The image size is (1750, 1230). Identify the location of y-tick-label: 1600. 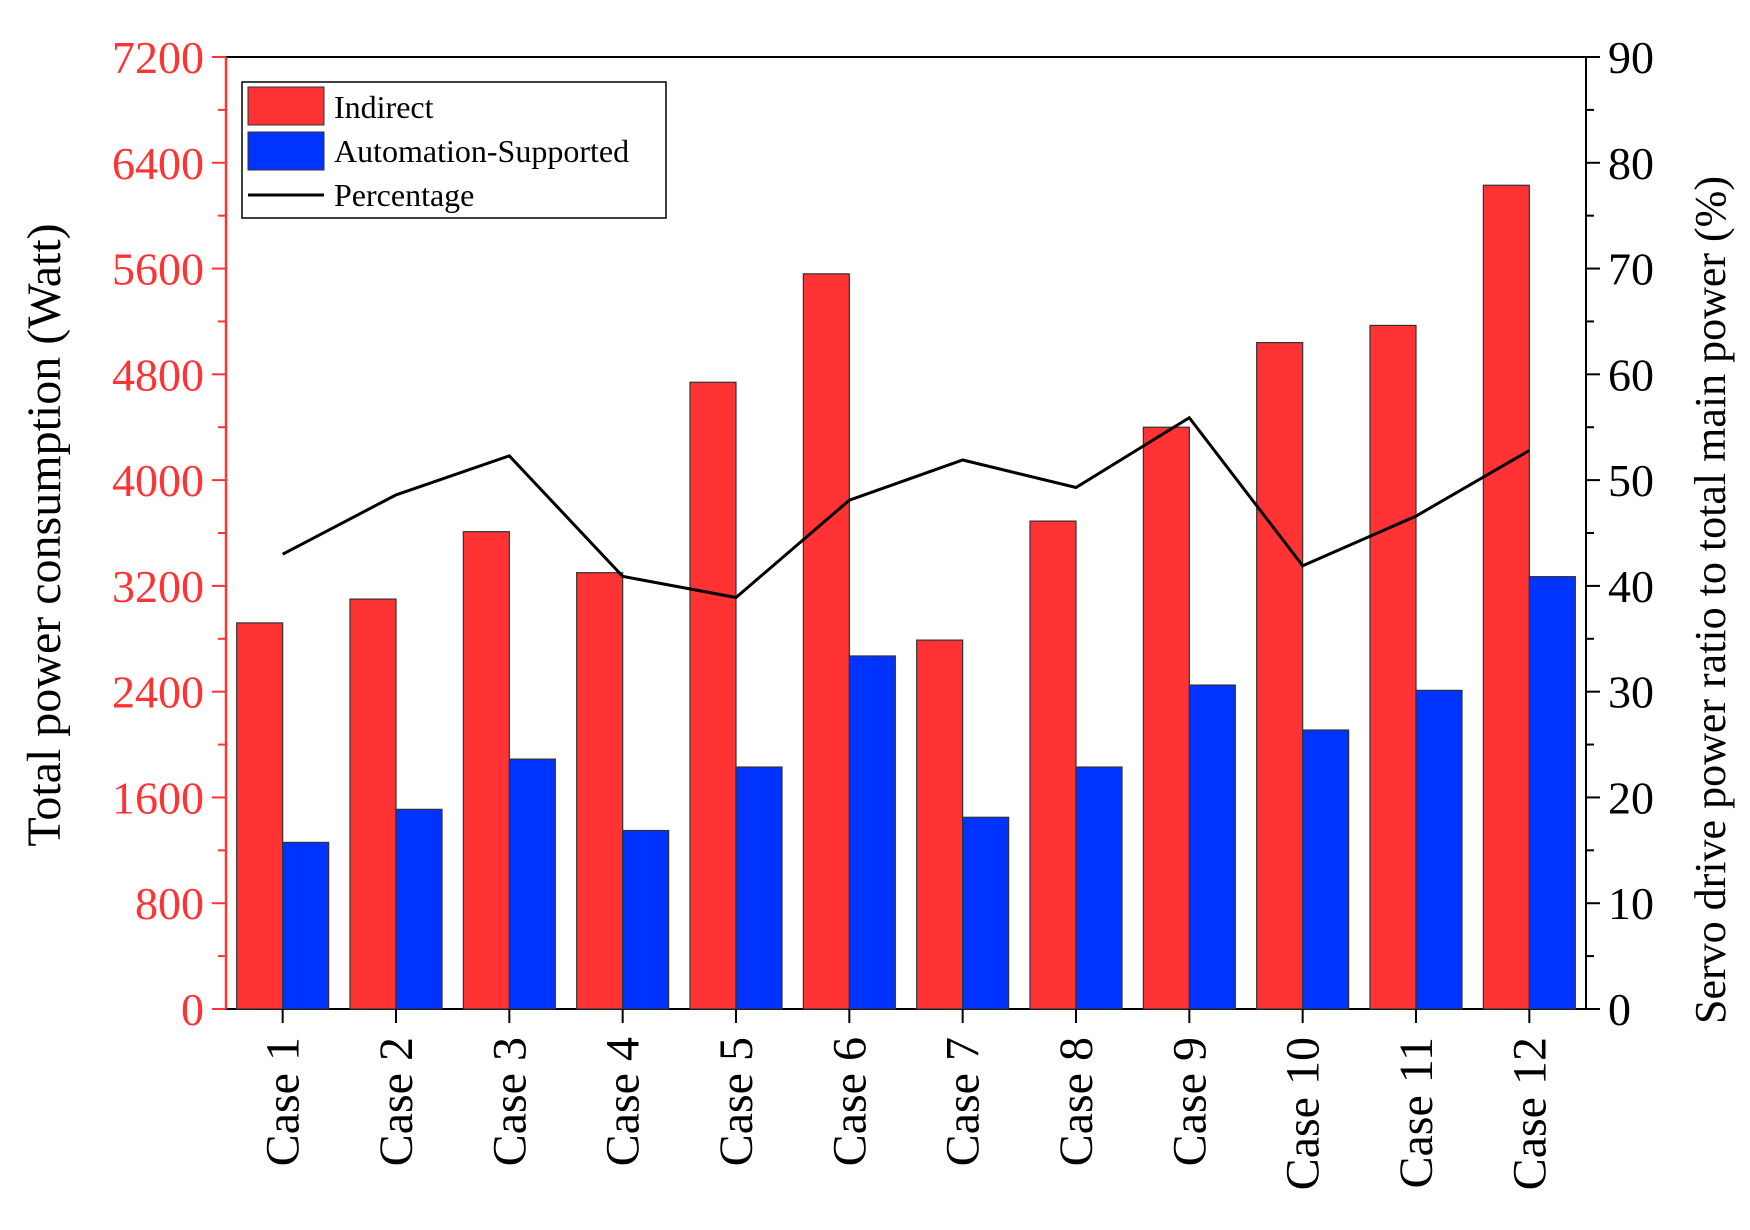
(158, 797).